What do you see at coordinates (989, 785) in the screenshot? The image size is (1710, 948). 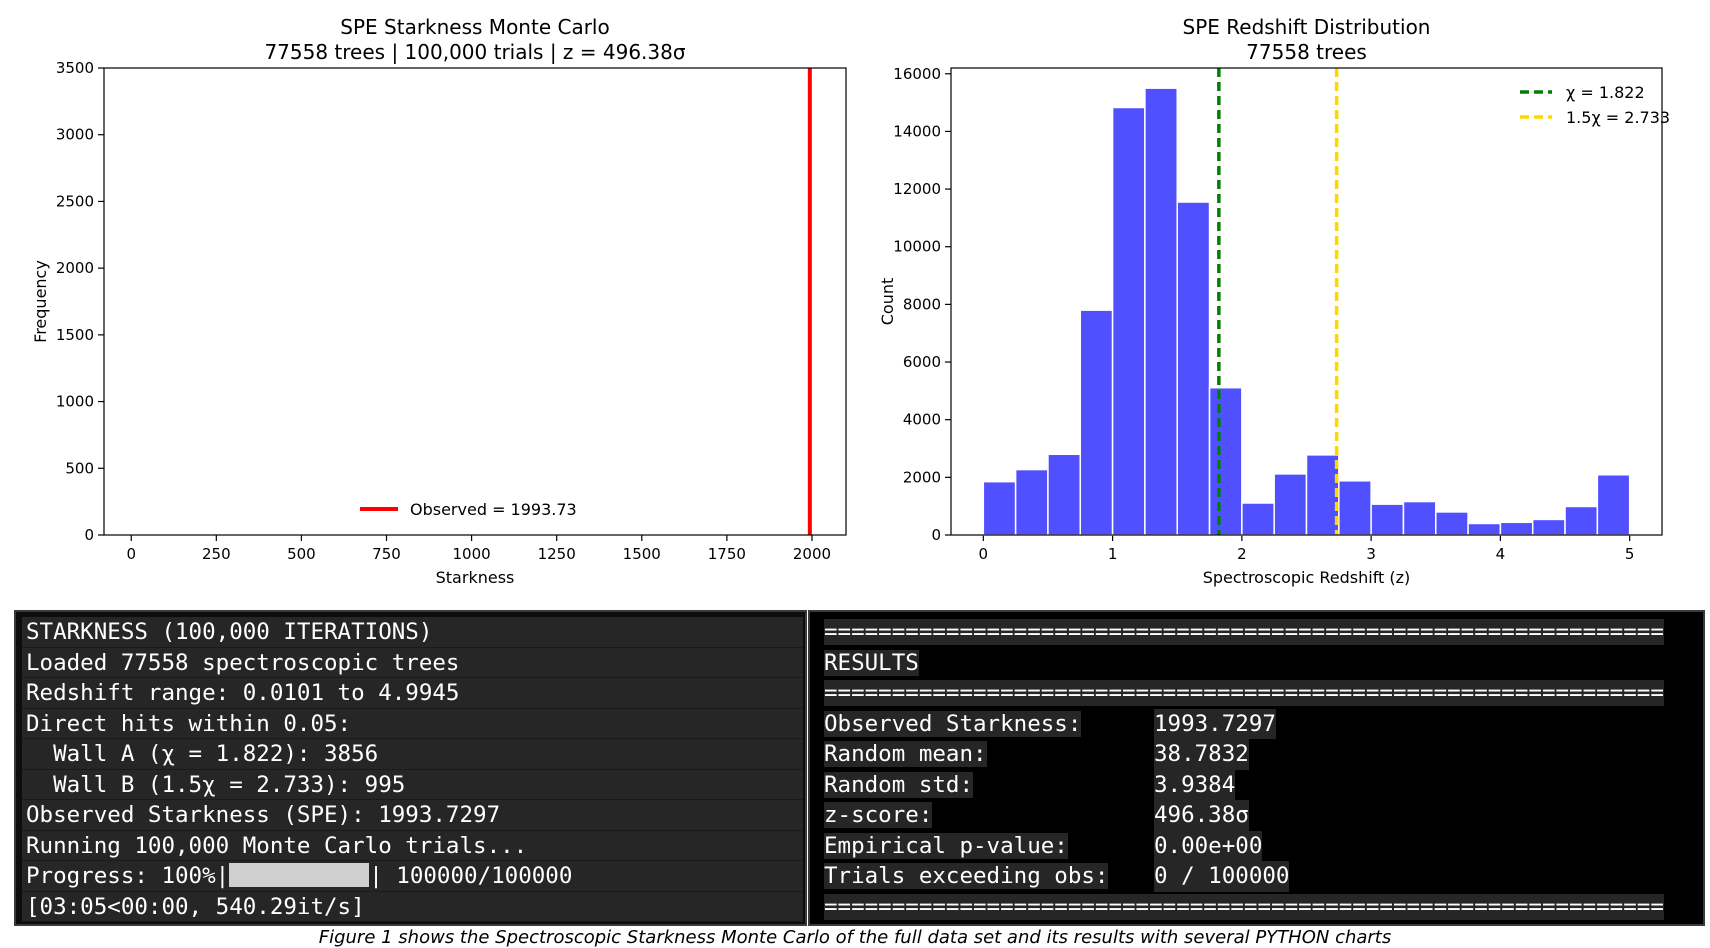 I see `result-key: Random std:` at bounding box center [989, 785].